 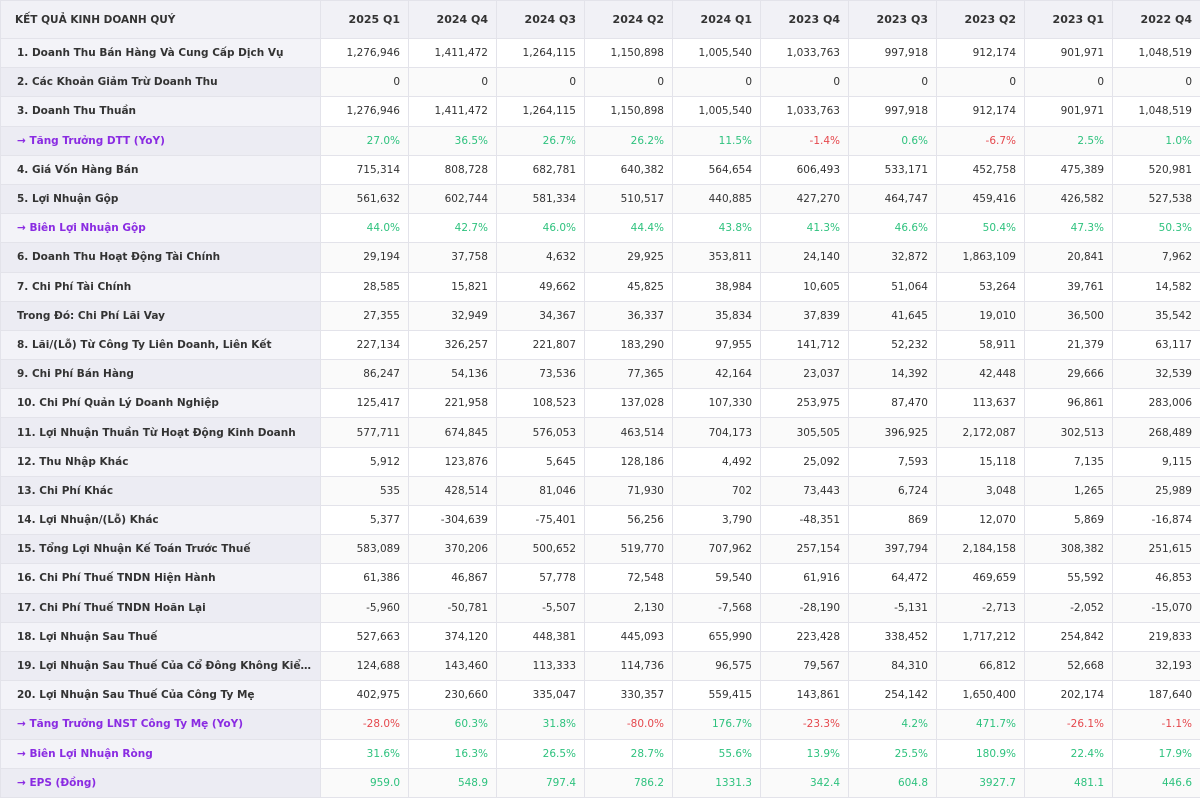 What do you see at coordinates (1068, 432) in the screenshot?
I see `cell-value: 302,513` at bounding box center [1068, 432].